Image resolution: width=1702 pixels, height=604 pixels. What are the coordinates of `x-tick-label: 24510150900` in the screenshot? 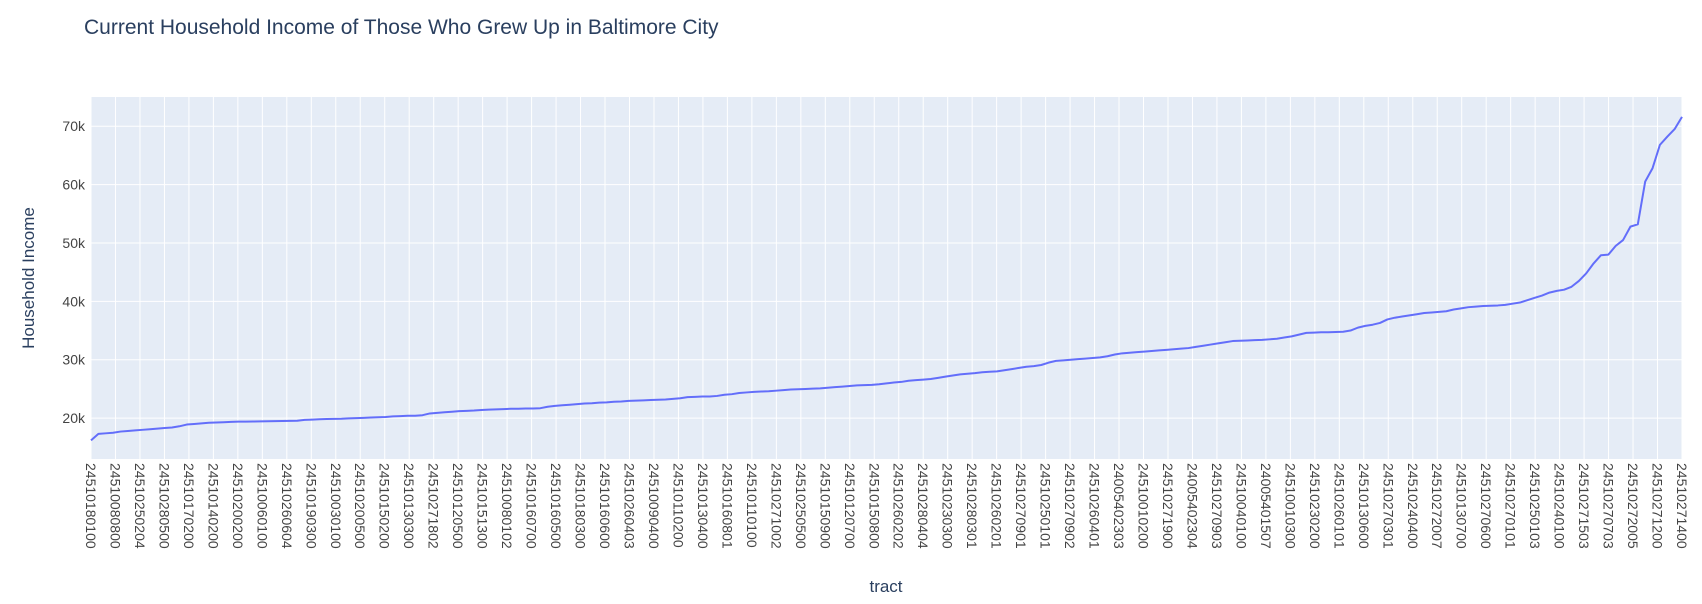 It's located at (825, 506).